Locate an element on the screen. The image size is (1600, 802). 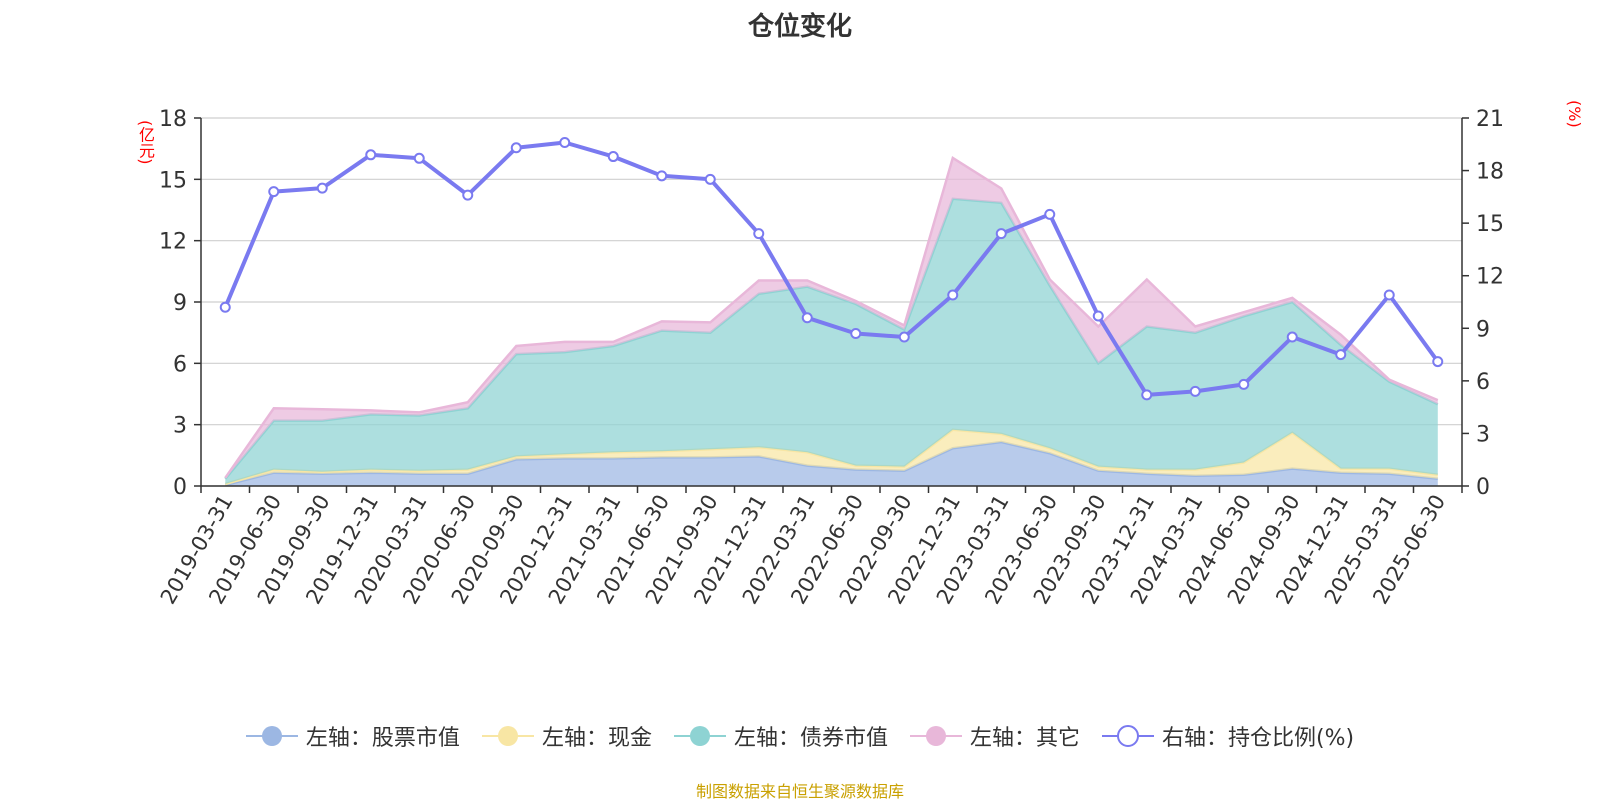
right-tick-label: 9 is located at coordinates (1483, 329).